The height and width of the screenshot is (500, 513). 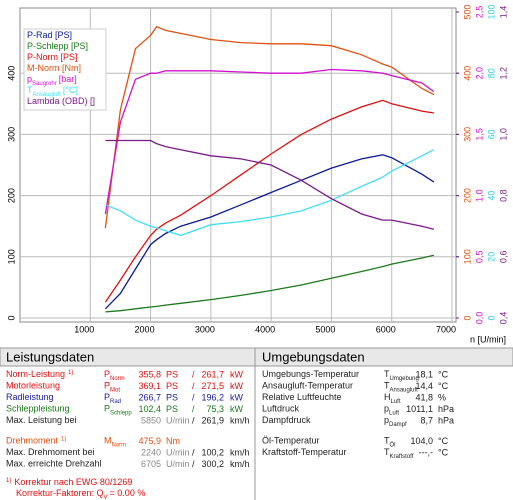 I want to click on y-tick-label: 0,4, so click(x=503, y=318).